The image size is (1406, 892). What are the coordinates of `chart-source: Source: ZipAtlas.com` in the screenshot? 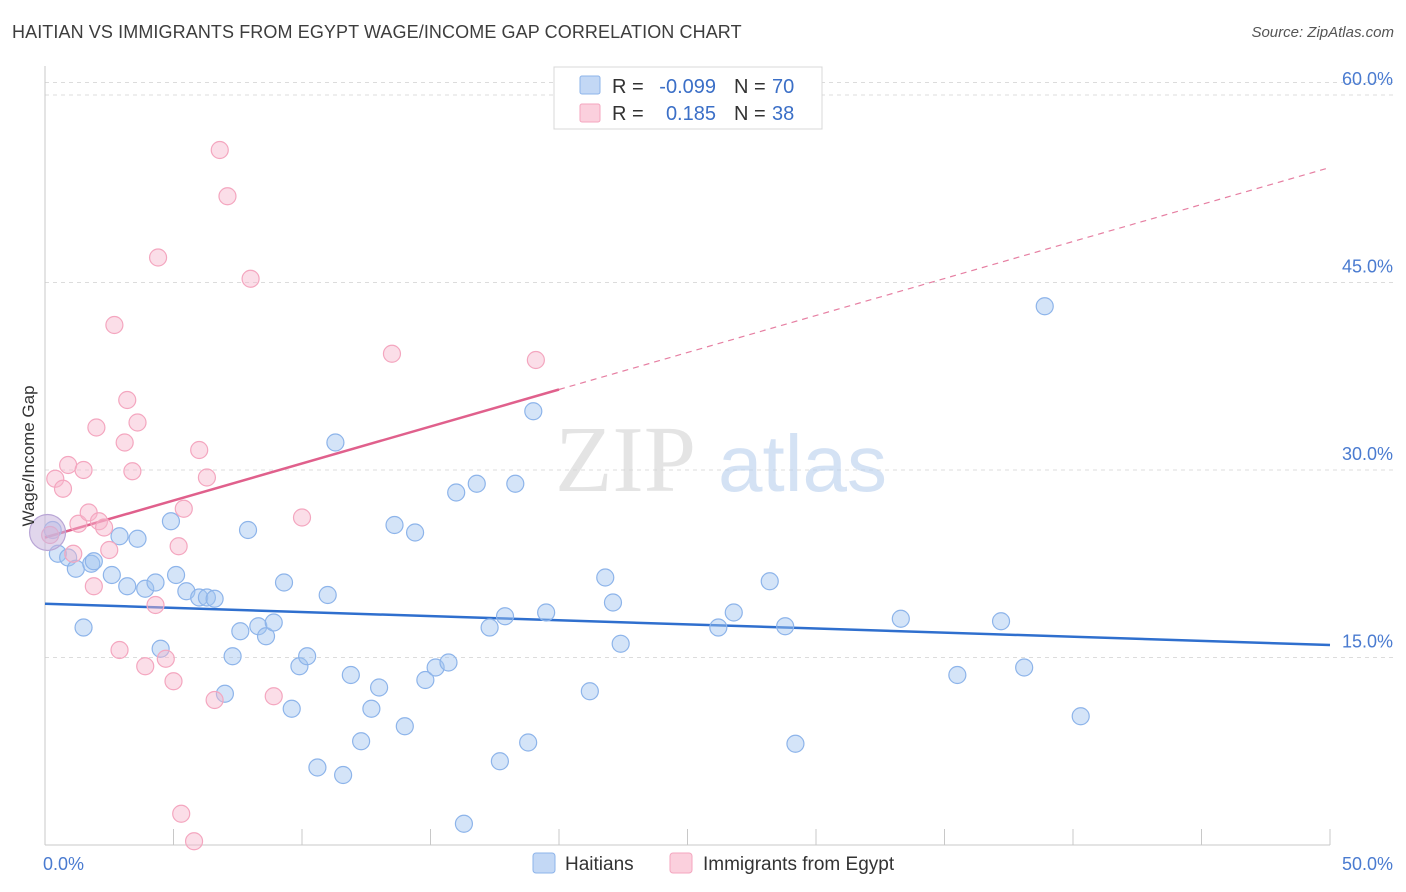 It's located at (1322, 32).